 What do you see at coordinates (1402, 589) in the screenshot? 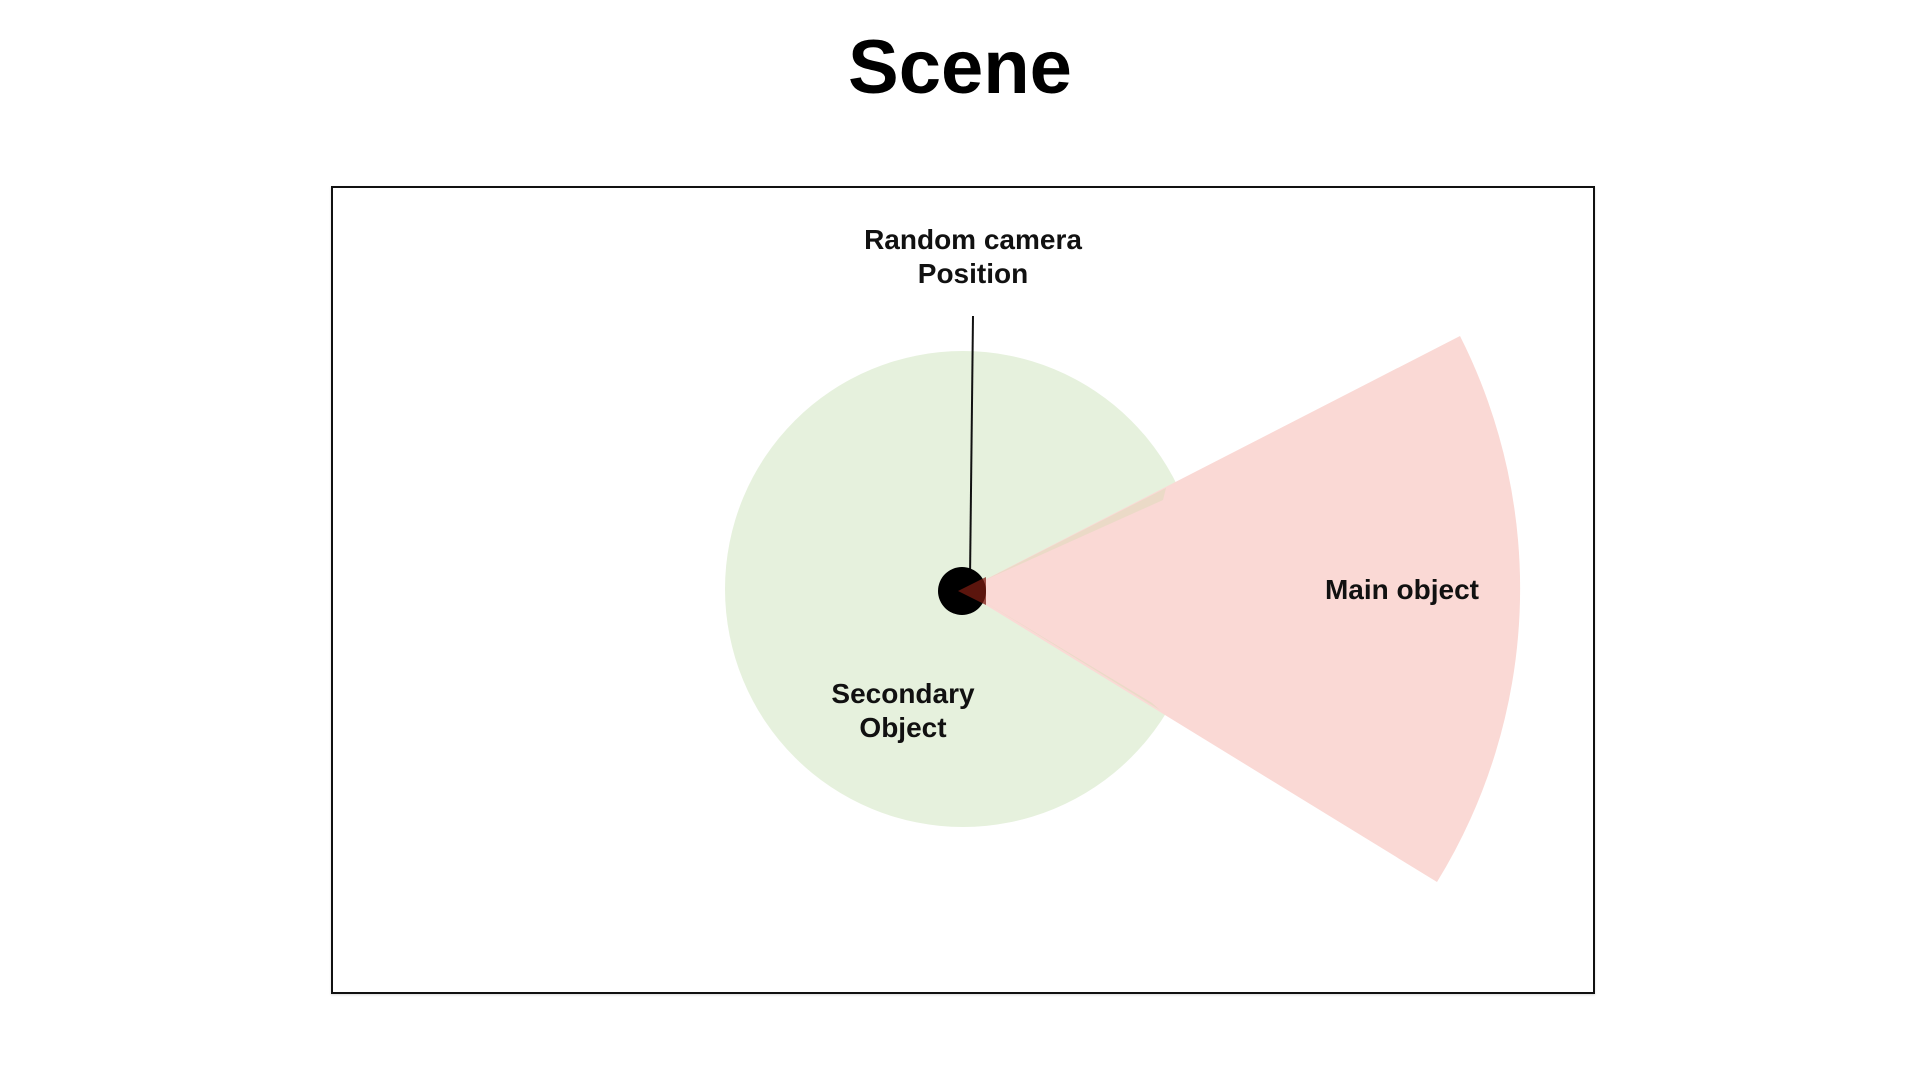
I see `main-object-label: Main object` at bounding box center [1402, 589].